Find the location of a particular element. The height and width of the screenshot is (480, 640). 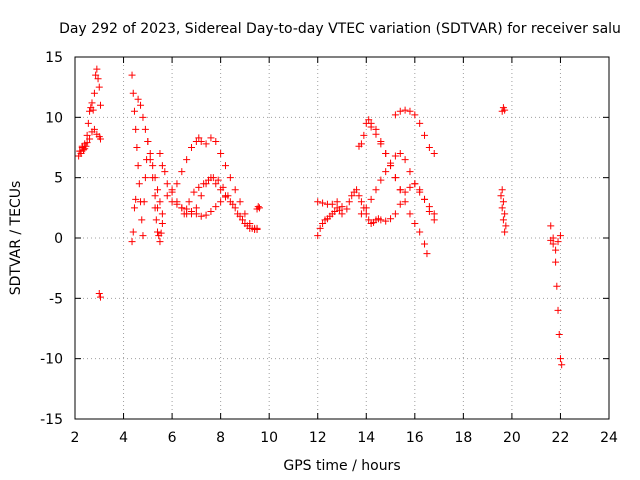

y-tick-label: -5 is located at coordinates (56, 299).